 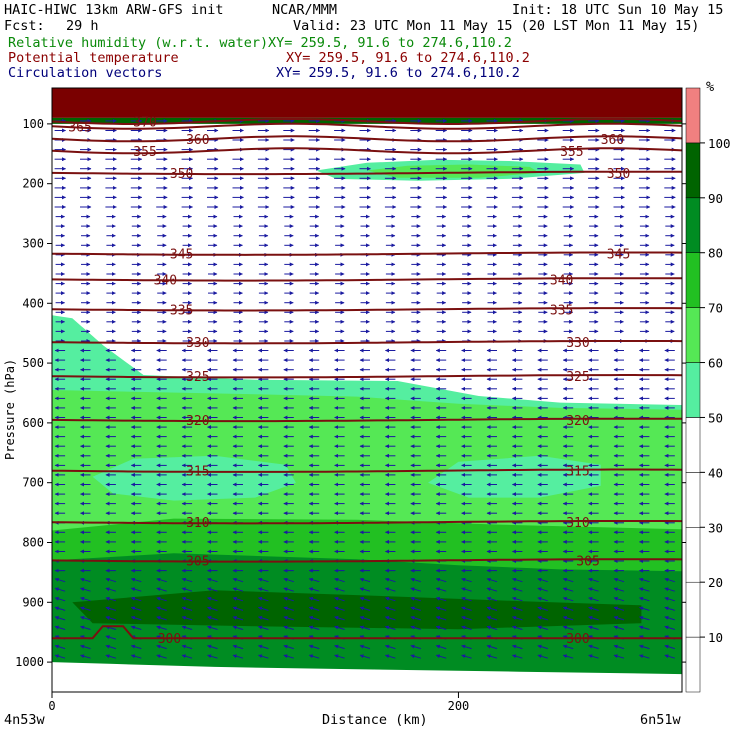 What do you see at coordinates (82, 26) in the screenshot?
I see `fcst-value: 29 h` at bounding box center [82, 26].